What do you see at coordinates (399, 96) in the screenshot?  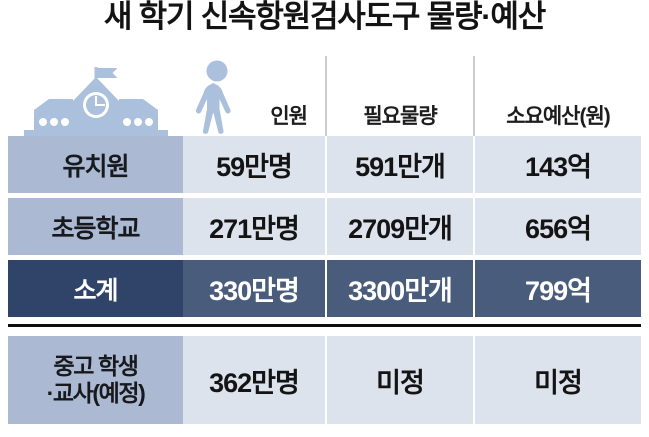 I see `header-cell-quantity: 필요물량` at bounding box center [399, 96].